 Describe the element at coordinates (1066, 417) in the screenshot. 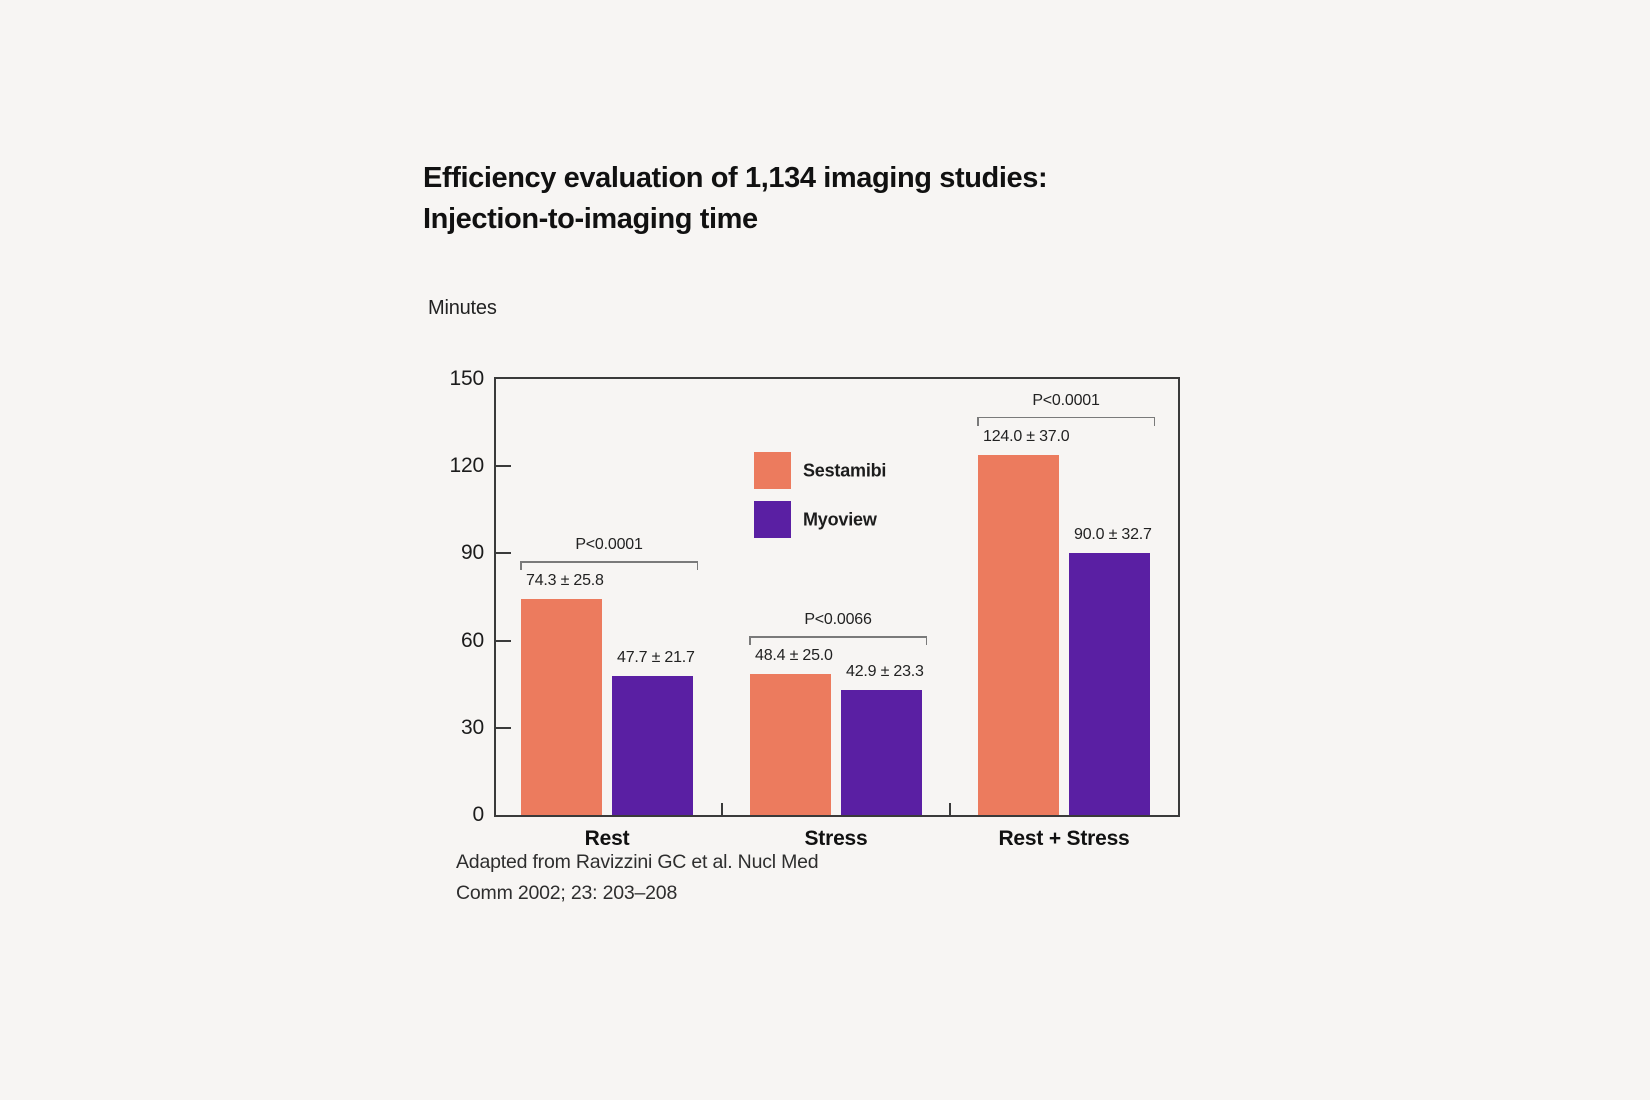

I see `significance-bracket-rest-stress` at that location.